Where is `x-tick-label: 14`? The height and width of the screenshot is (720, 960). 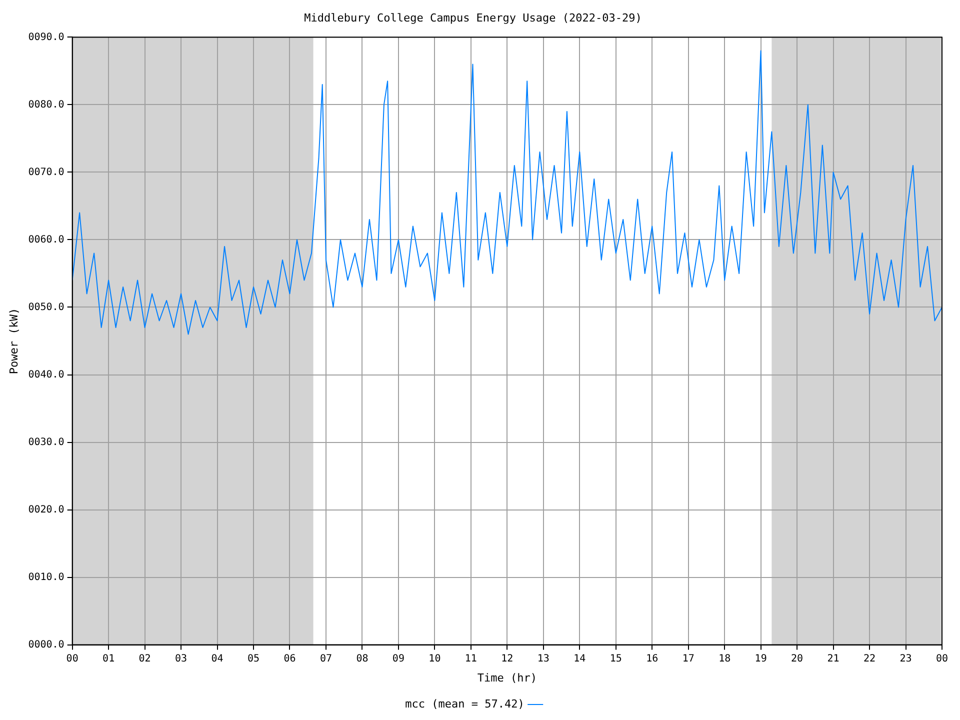 x-tick-label: 14 is located at coordinates (580, 658).